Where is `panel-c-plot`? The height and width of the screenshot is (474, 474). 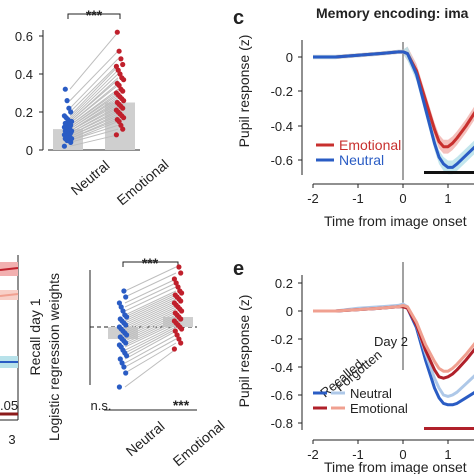
panel-c-plot is located at coordinates (393, 110).